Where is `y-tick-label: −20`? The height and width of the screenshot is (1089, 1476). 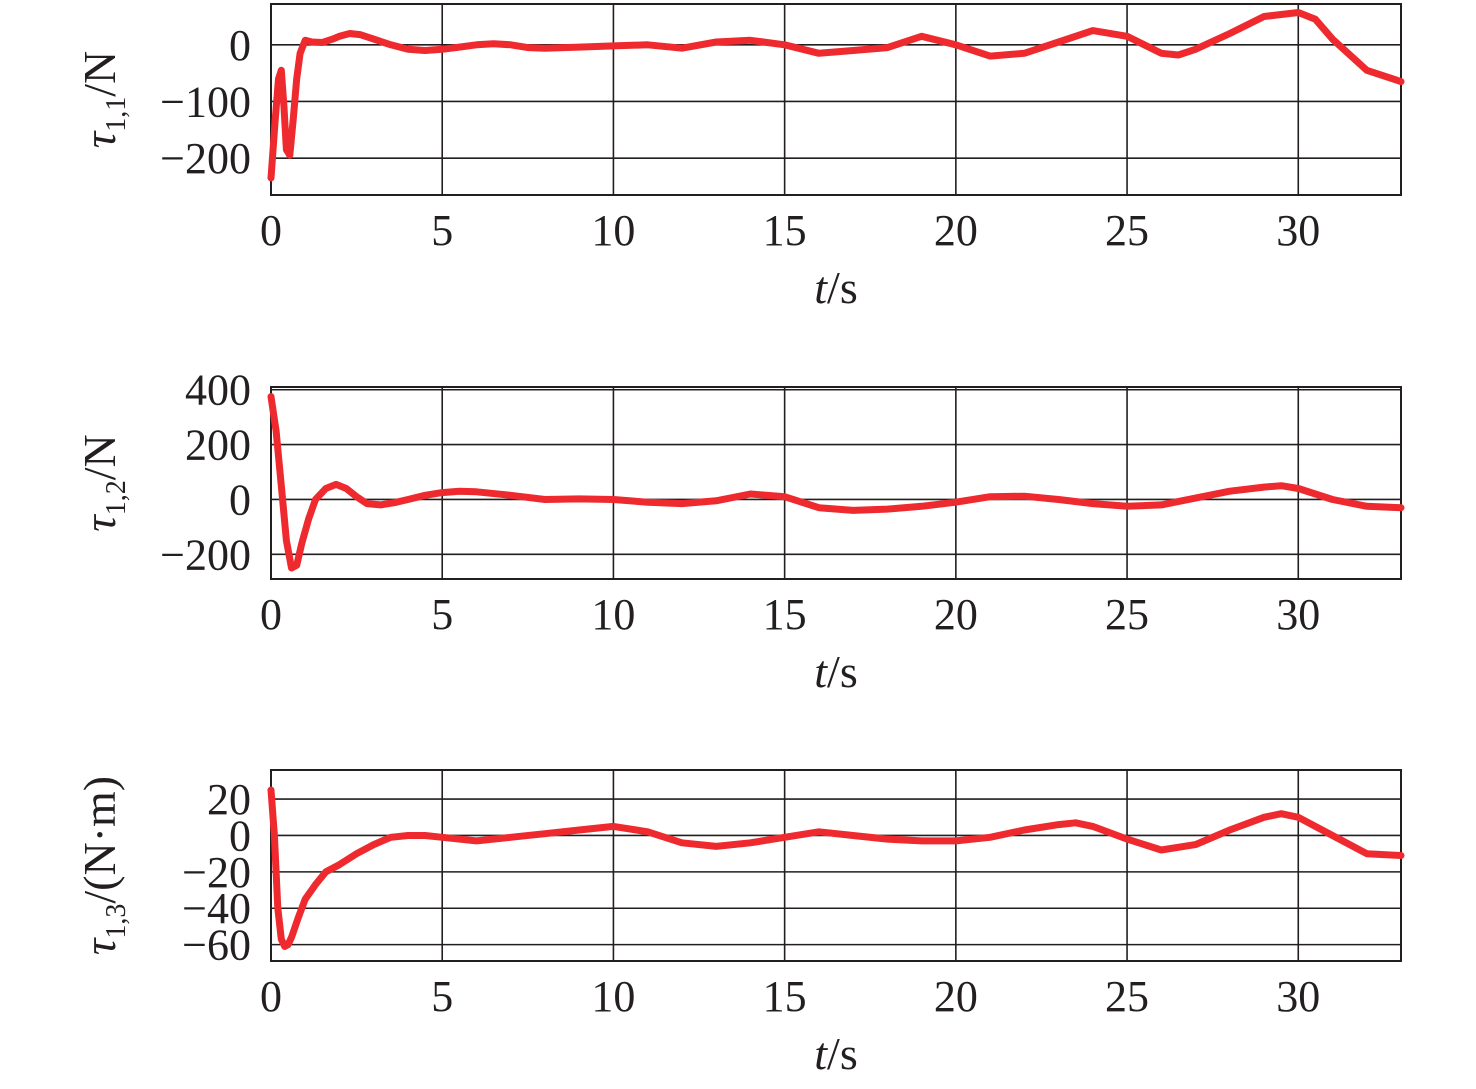
y-tick-label: −20 is located at coordinates (216, 872).